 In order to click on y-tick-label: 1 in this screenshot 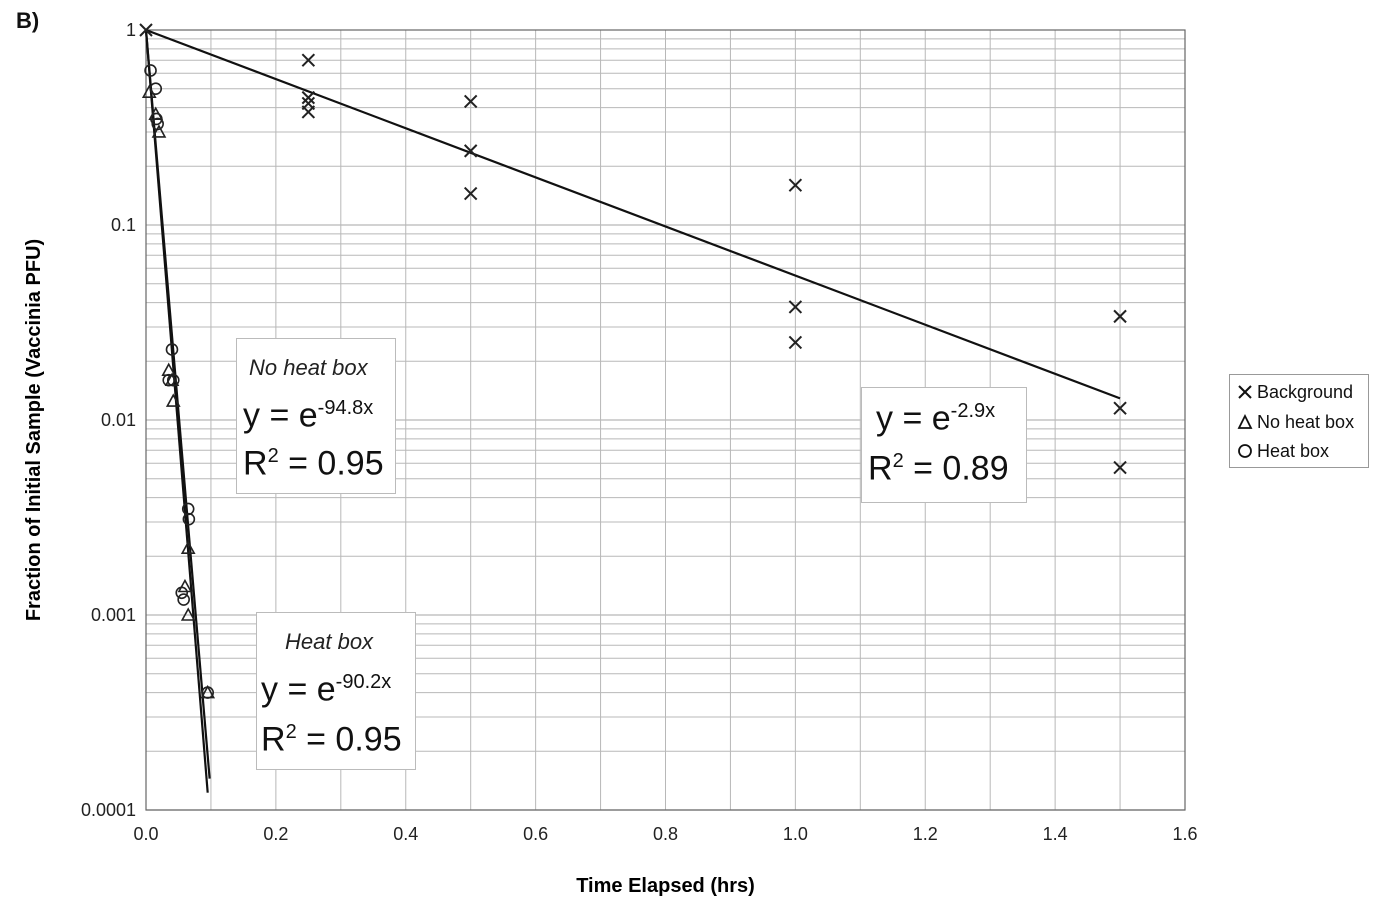, I will do `click(131, 30)`.